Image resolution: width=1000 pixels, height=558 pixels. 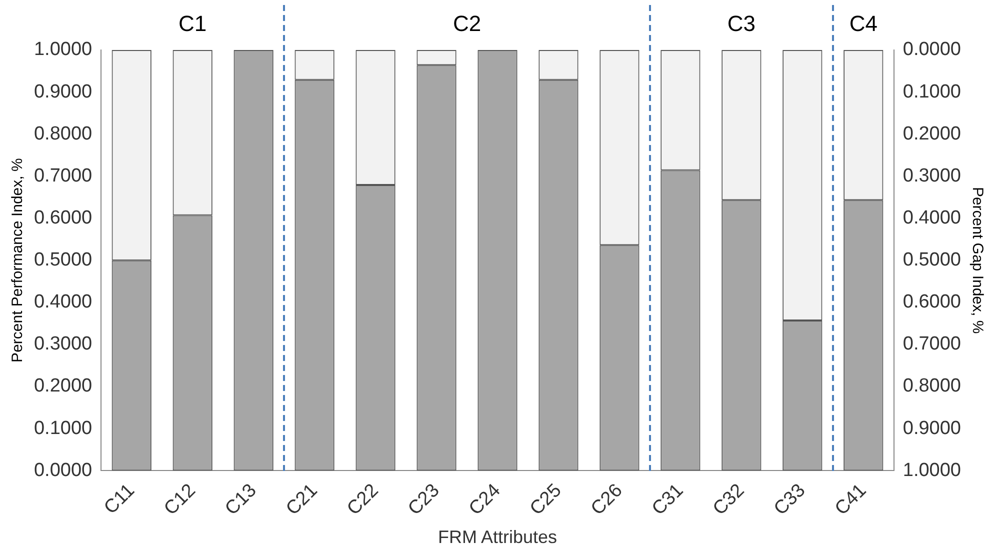 What do you see at coordinates (932, 133) in the screenshot?
I see `y2-tick-label: 0.2000` at bounding box center [932, 133].